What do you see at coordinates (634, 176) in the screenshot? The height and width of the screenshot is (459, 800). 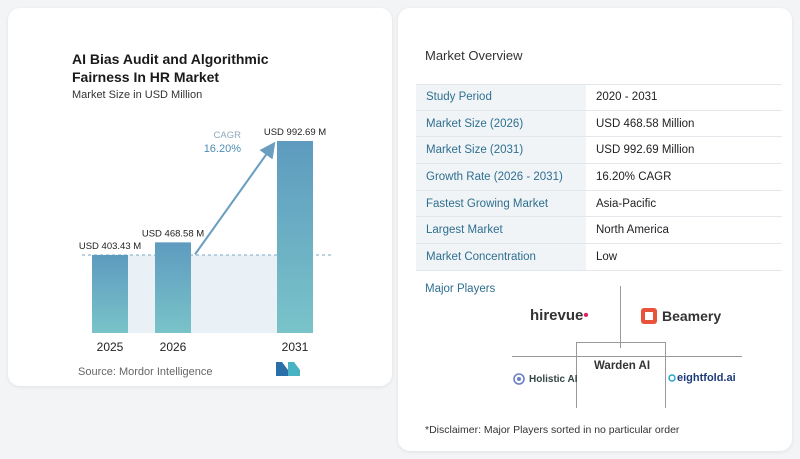 I see `overview-value: 16.20% CAGR` at bounding box center [634, 176].